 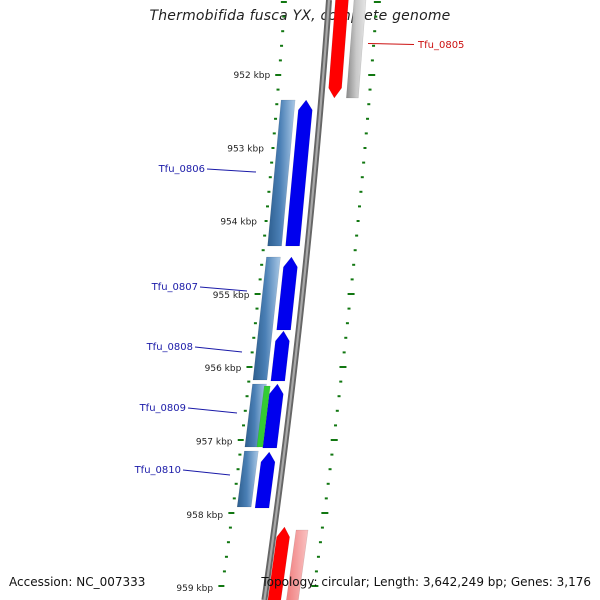 What do you see at coordinates (194, 589) in the screenshot?
I see `scale-label: 959 kbp` at bounding box center [194, 589].